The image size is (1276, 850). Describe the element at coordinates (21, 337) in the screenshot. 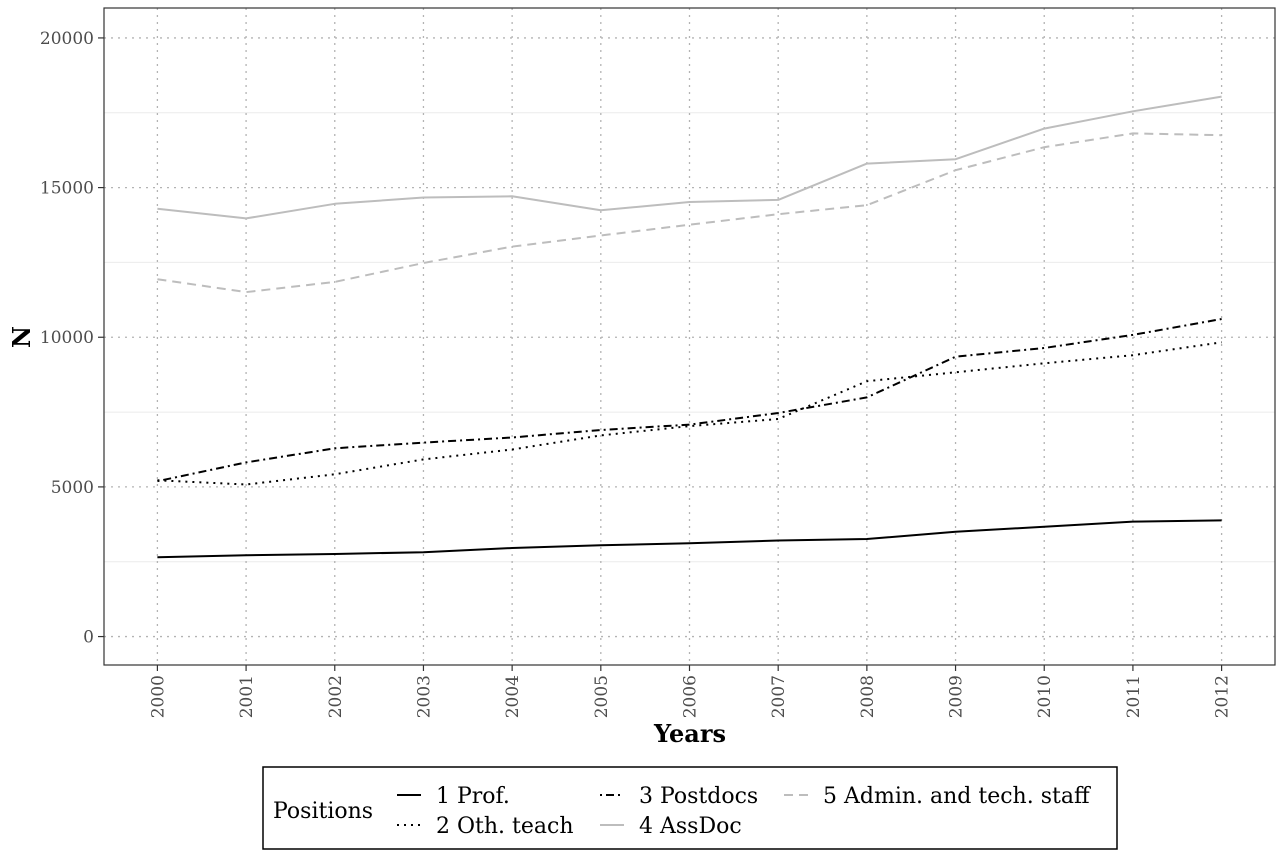

I see `y-axis-title: N` at that location.